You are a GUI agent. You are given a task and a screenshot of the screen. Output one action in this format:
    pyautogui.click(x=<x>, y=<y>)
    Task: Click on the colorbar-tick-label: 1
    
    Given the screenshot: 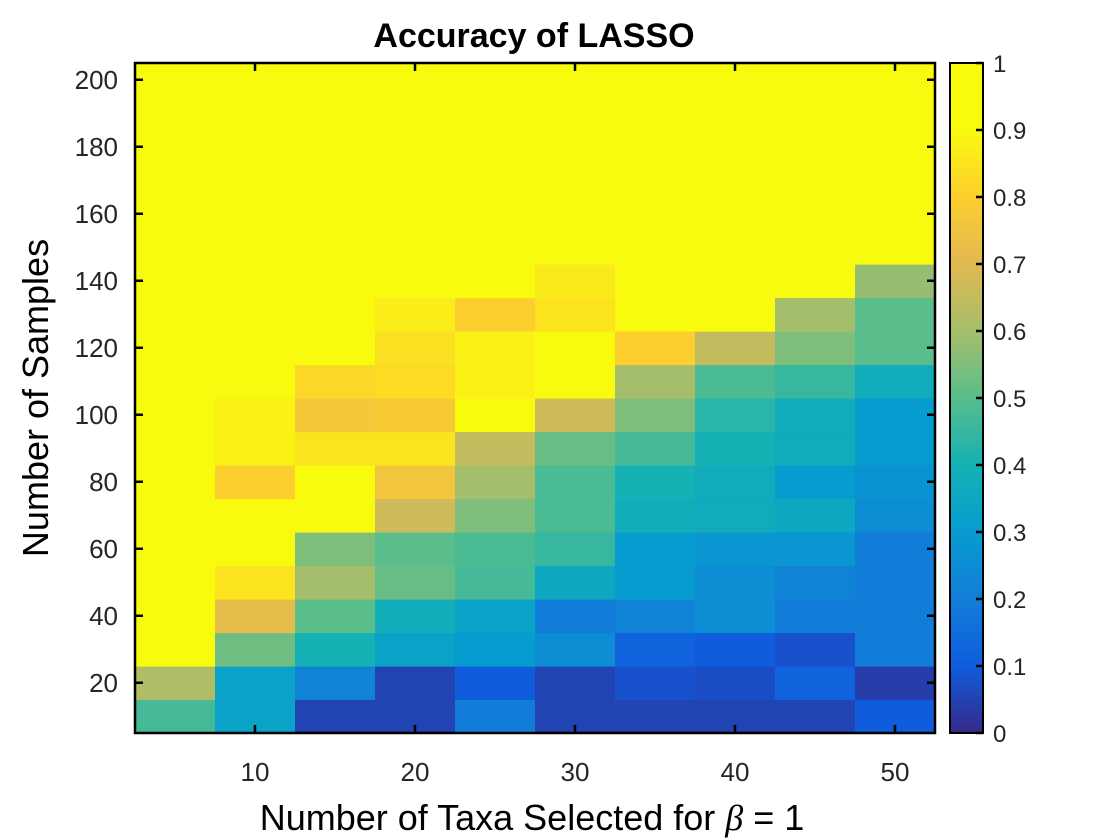 What is the action you would take?
    pyautogui.click(x=999, y=64)
    